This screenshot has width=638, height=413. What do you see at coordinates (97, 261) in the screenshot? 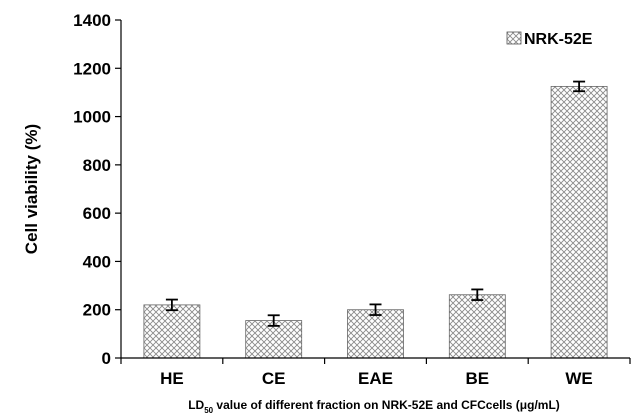
I see `y-tick-label: 400` at bounding box center [97, 261].